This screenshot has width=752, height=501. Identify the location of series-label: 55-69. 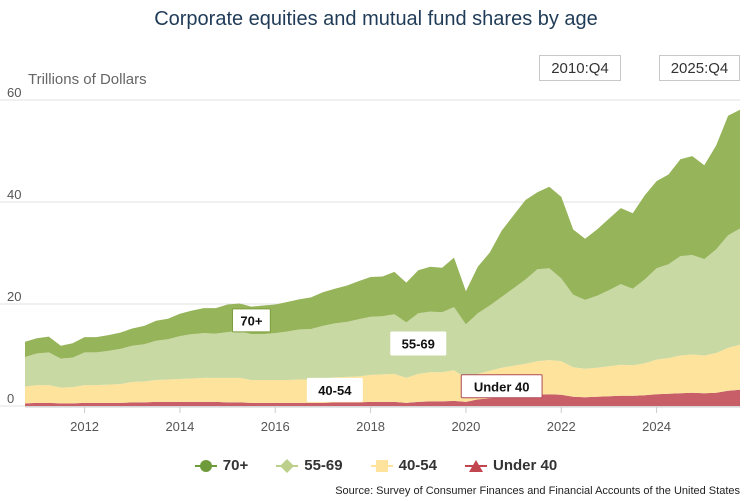
(418, 343).